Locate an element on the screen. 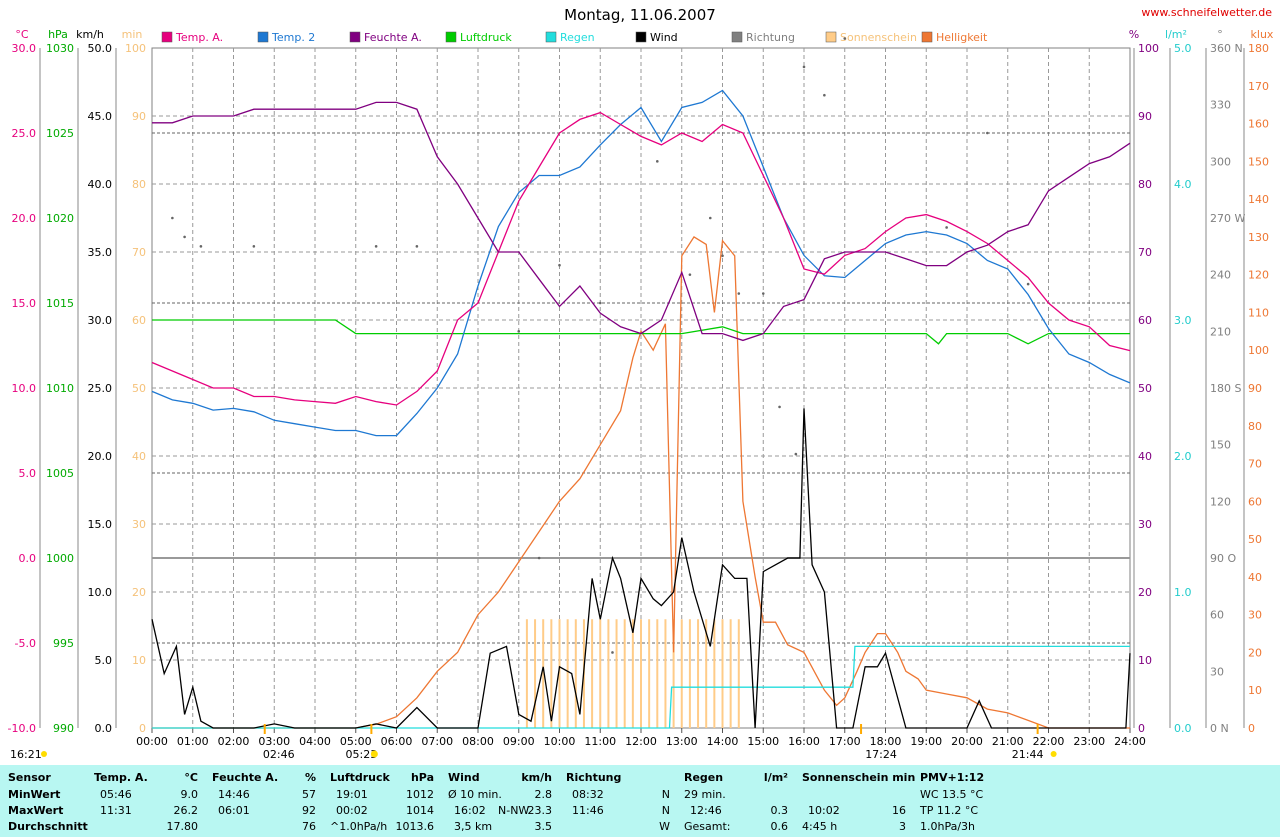  axis-humidity-tick: 50 is located at coordinates (1145, 388).